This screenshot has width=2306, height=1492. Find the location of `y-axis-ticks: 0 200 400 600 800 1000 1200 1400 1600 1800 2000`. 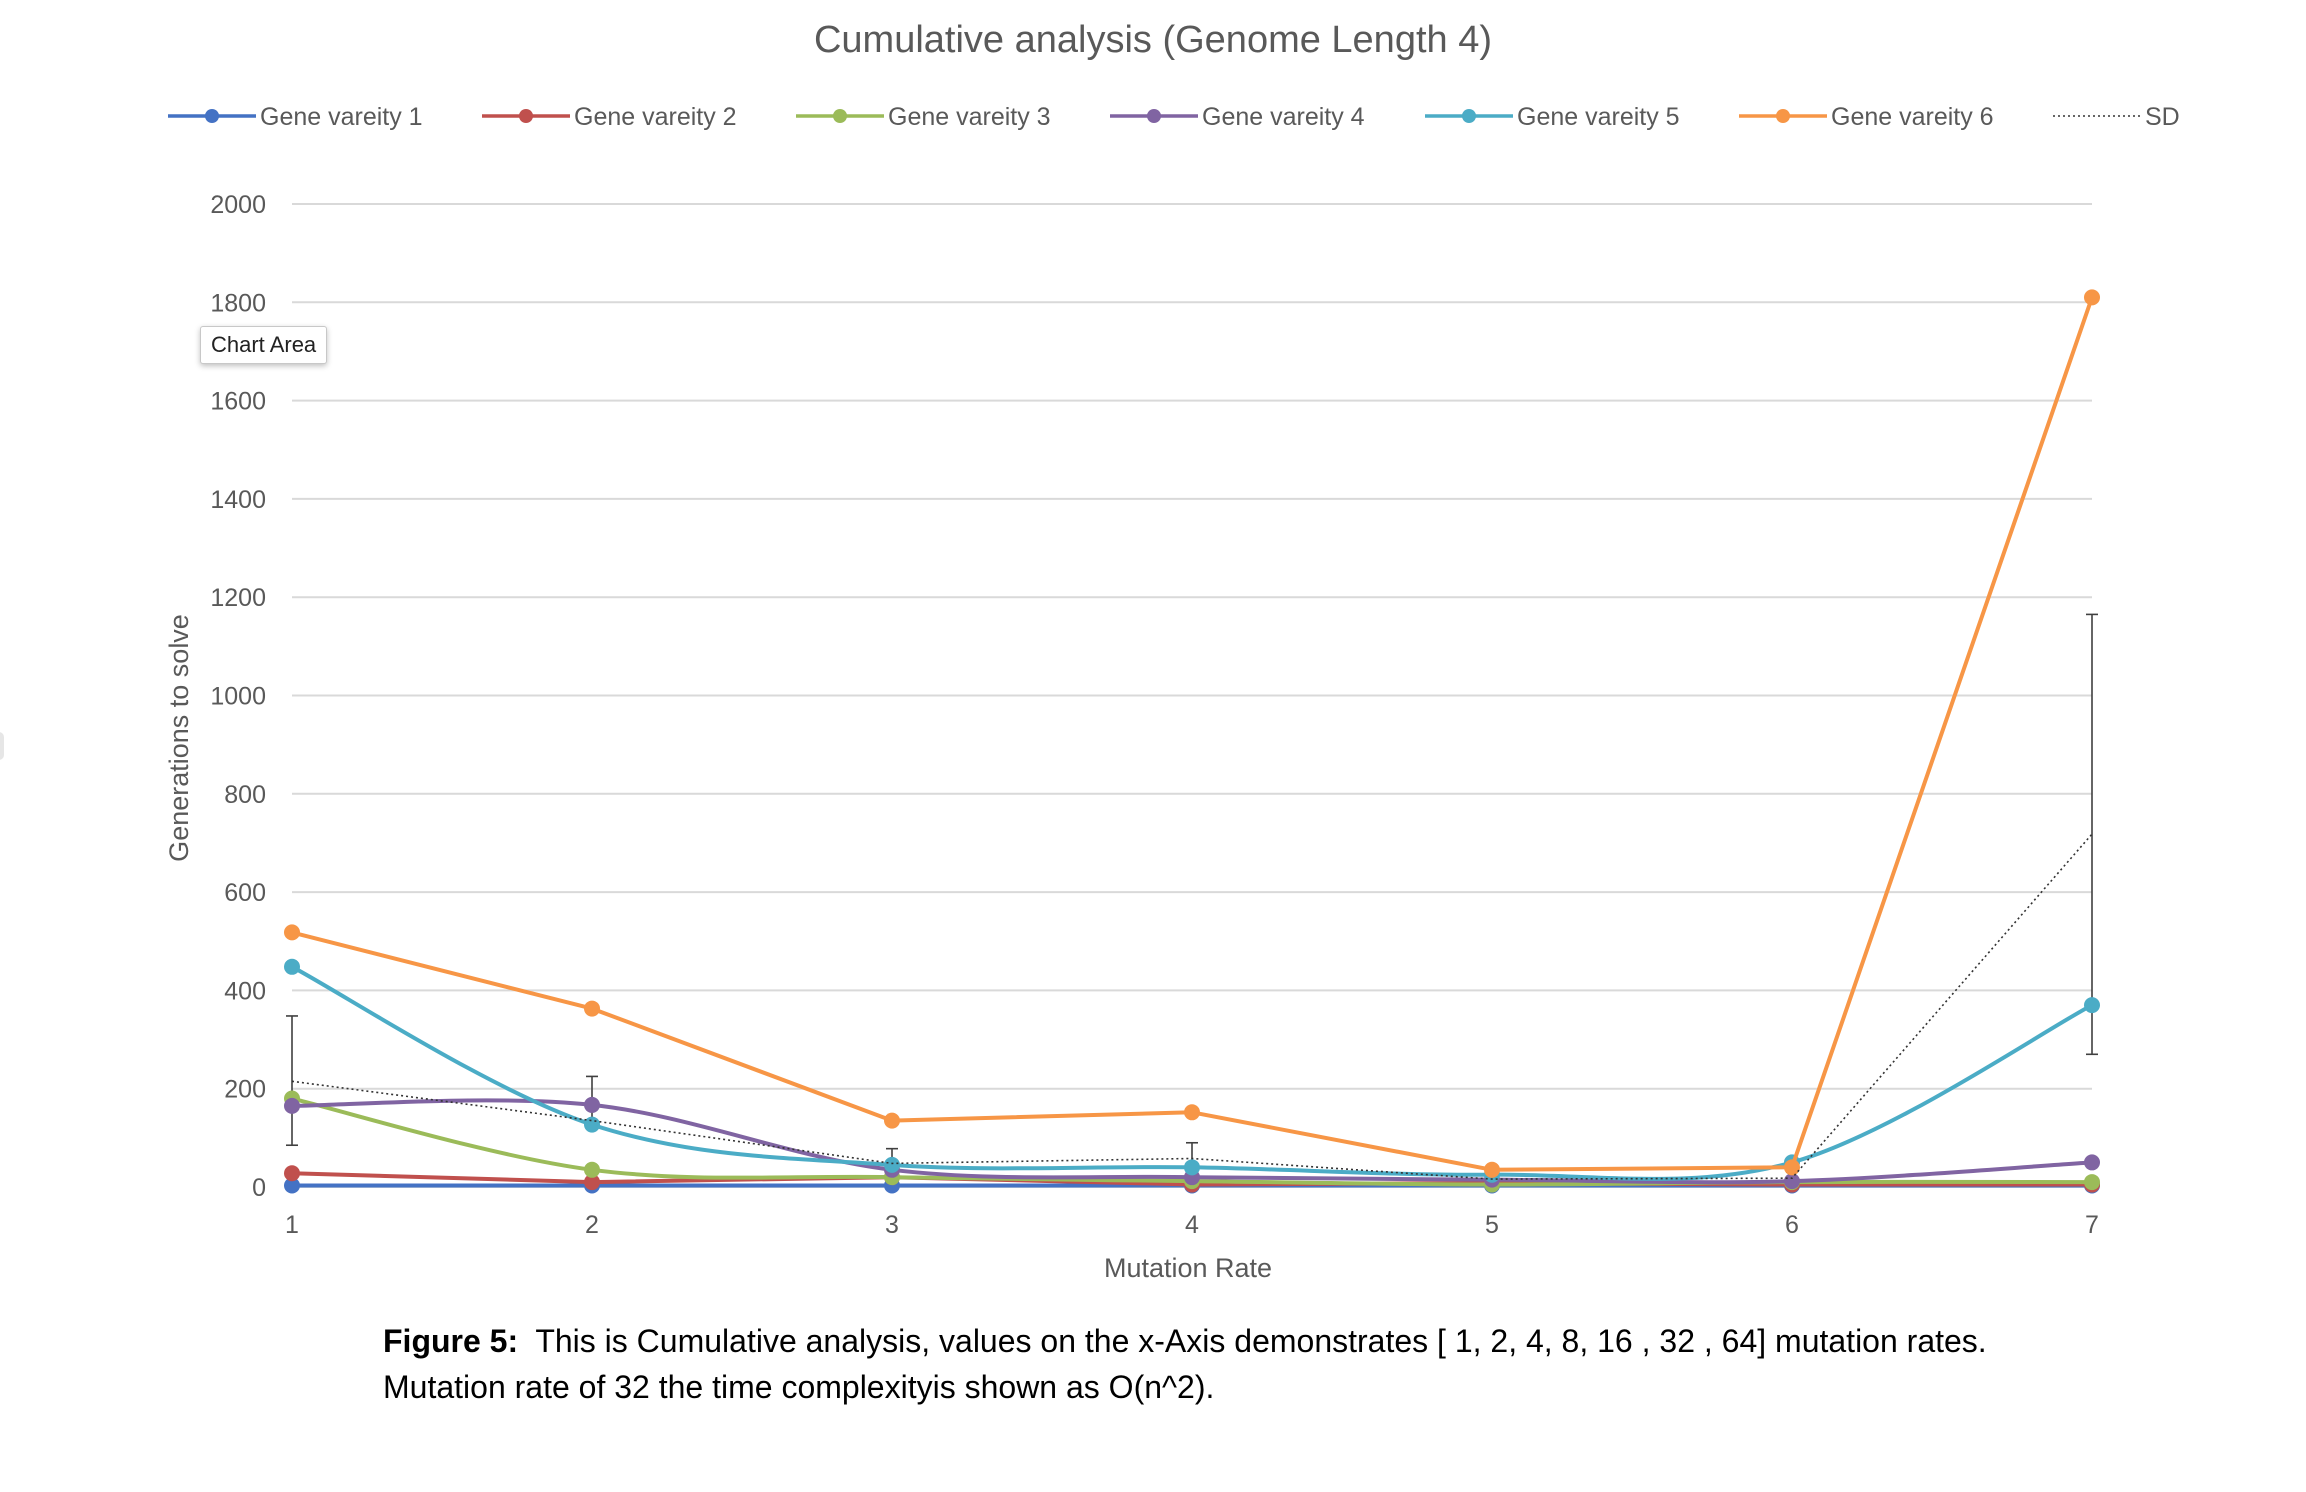

y-axis-ticks: 0 200 400 600 800 1000 1200 1400 1600 1800 2000 is located at coordinates (238, 696).